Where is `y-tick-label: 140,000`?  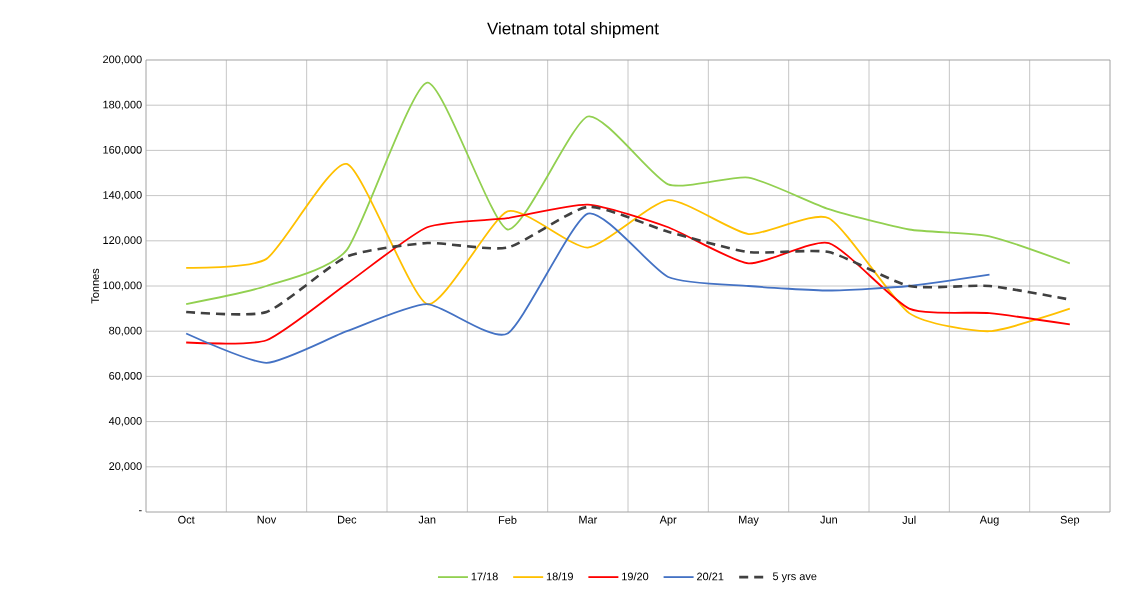 y-tick-label: 140,000 is located at coordinates (122, 196).